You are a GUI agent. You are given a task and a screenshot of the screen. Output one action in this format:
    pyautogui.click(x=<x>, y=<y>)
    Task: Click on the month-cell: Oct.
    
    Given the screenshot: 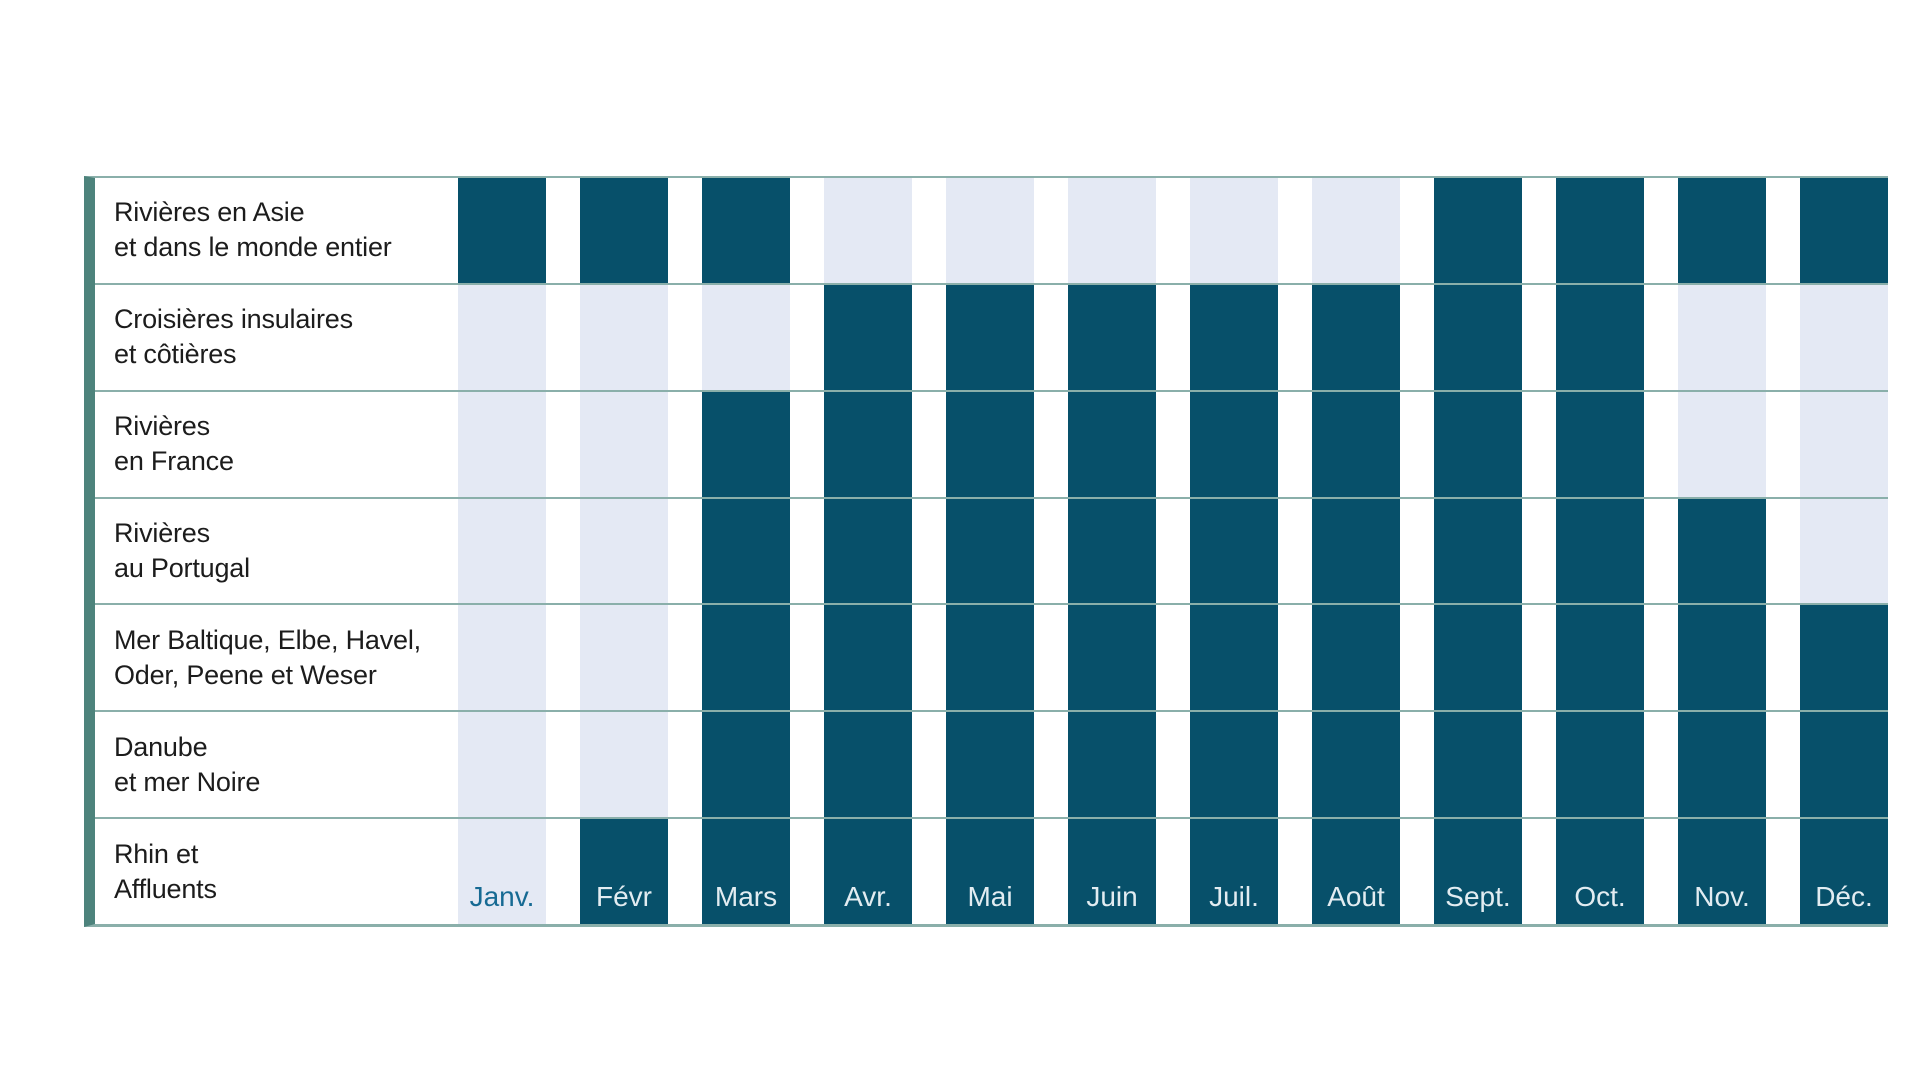 What is the action you would take?
    pyautogui.click(x=1600, y=872)
    